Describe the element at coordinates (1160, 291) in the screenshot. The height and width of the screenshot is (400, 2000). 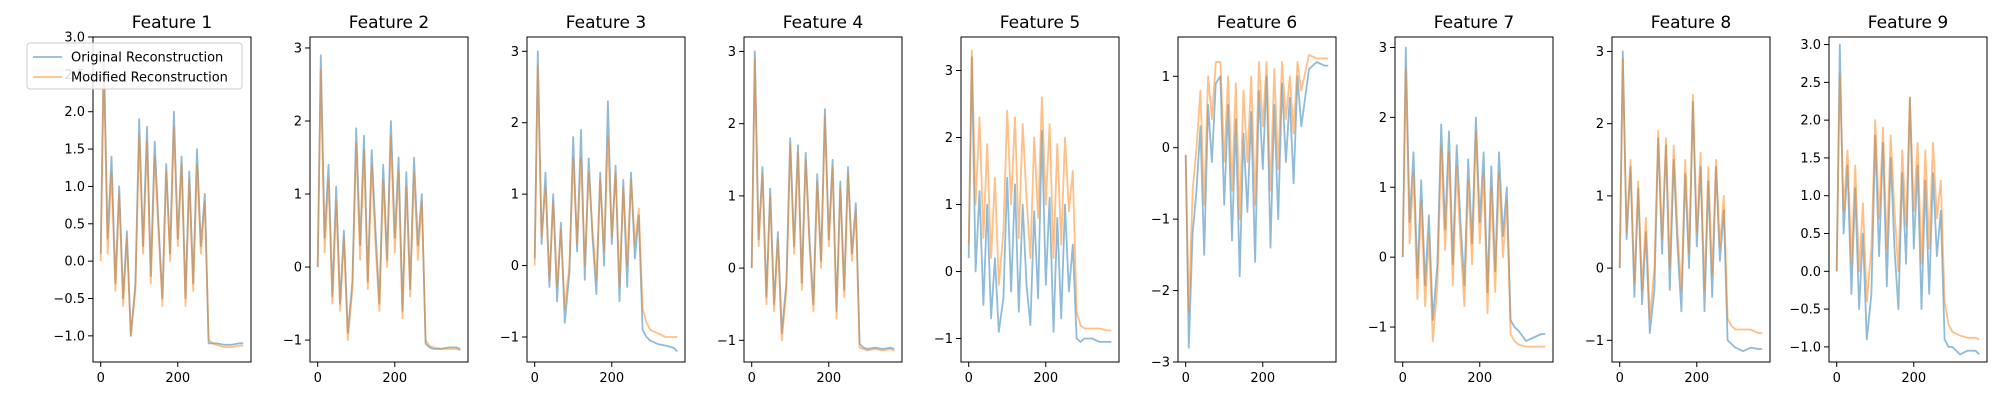
I see `y-tick-label: −2` at that location.